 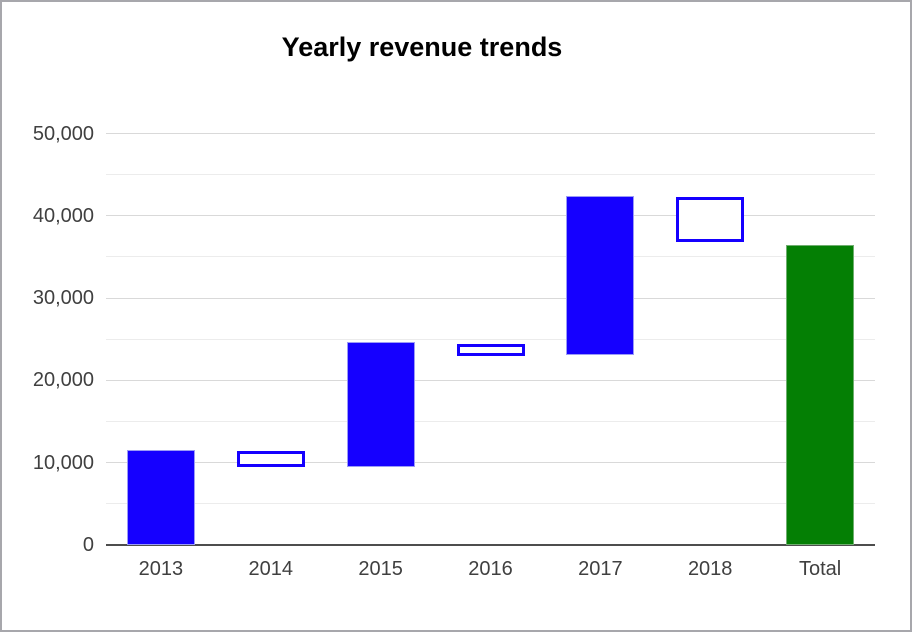 I want to click on x-axis-category-label: 2013, so click(x=161, y=569).